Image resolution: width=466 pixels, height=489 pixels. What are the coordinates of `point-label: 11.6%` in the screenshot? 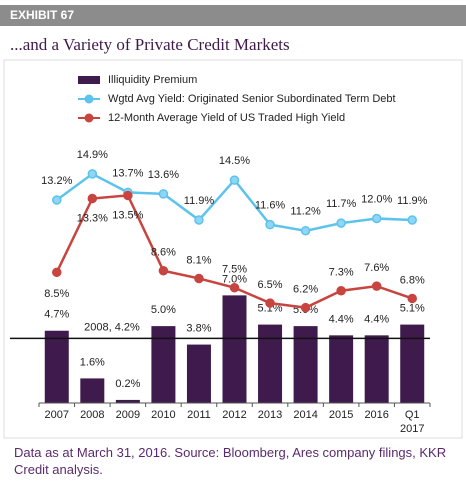 It's located at (270, 206).